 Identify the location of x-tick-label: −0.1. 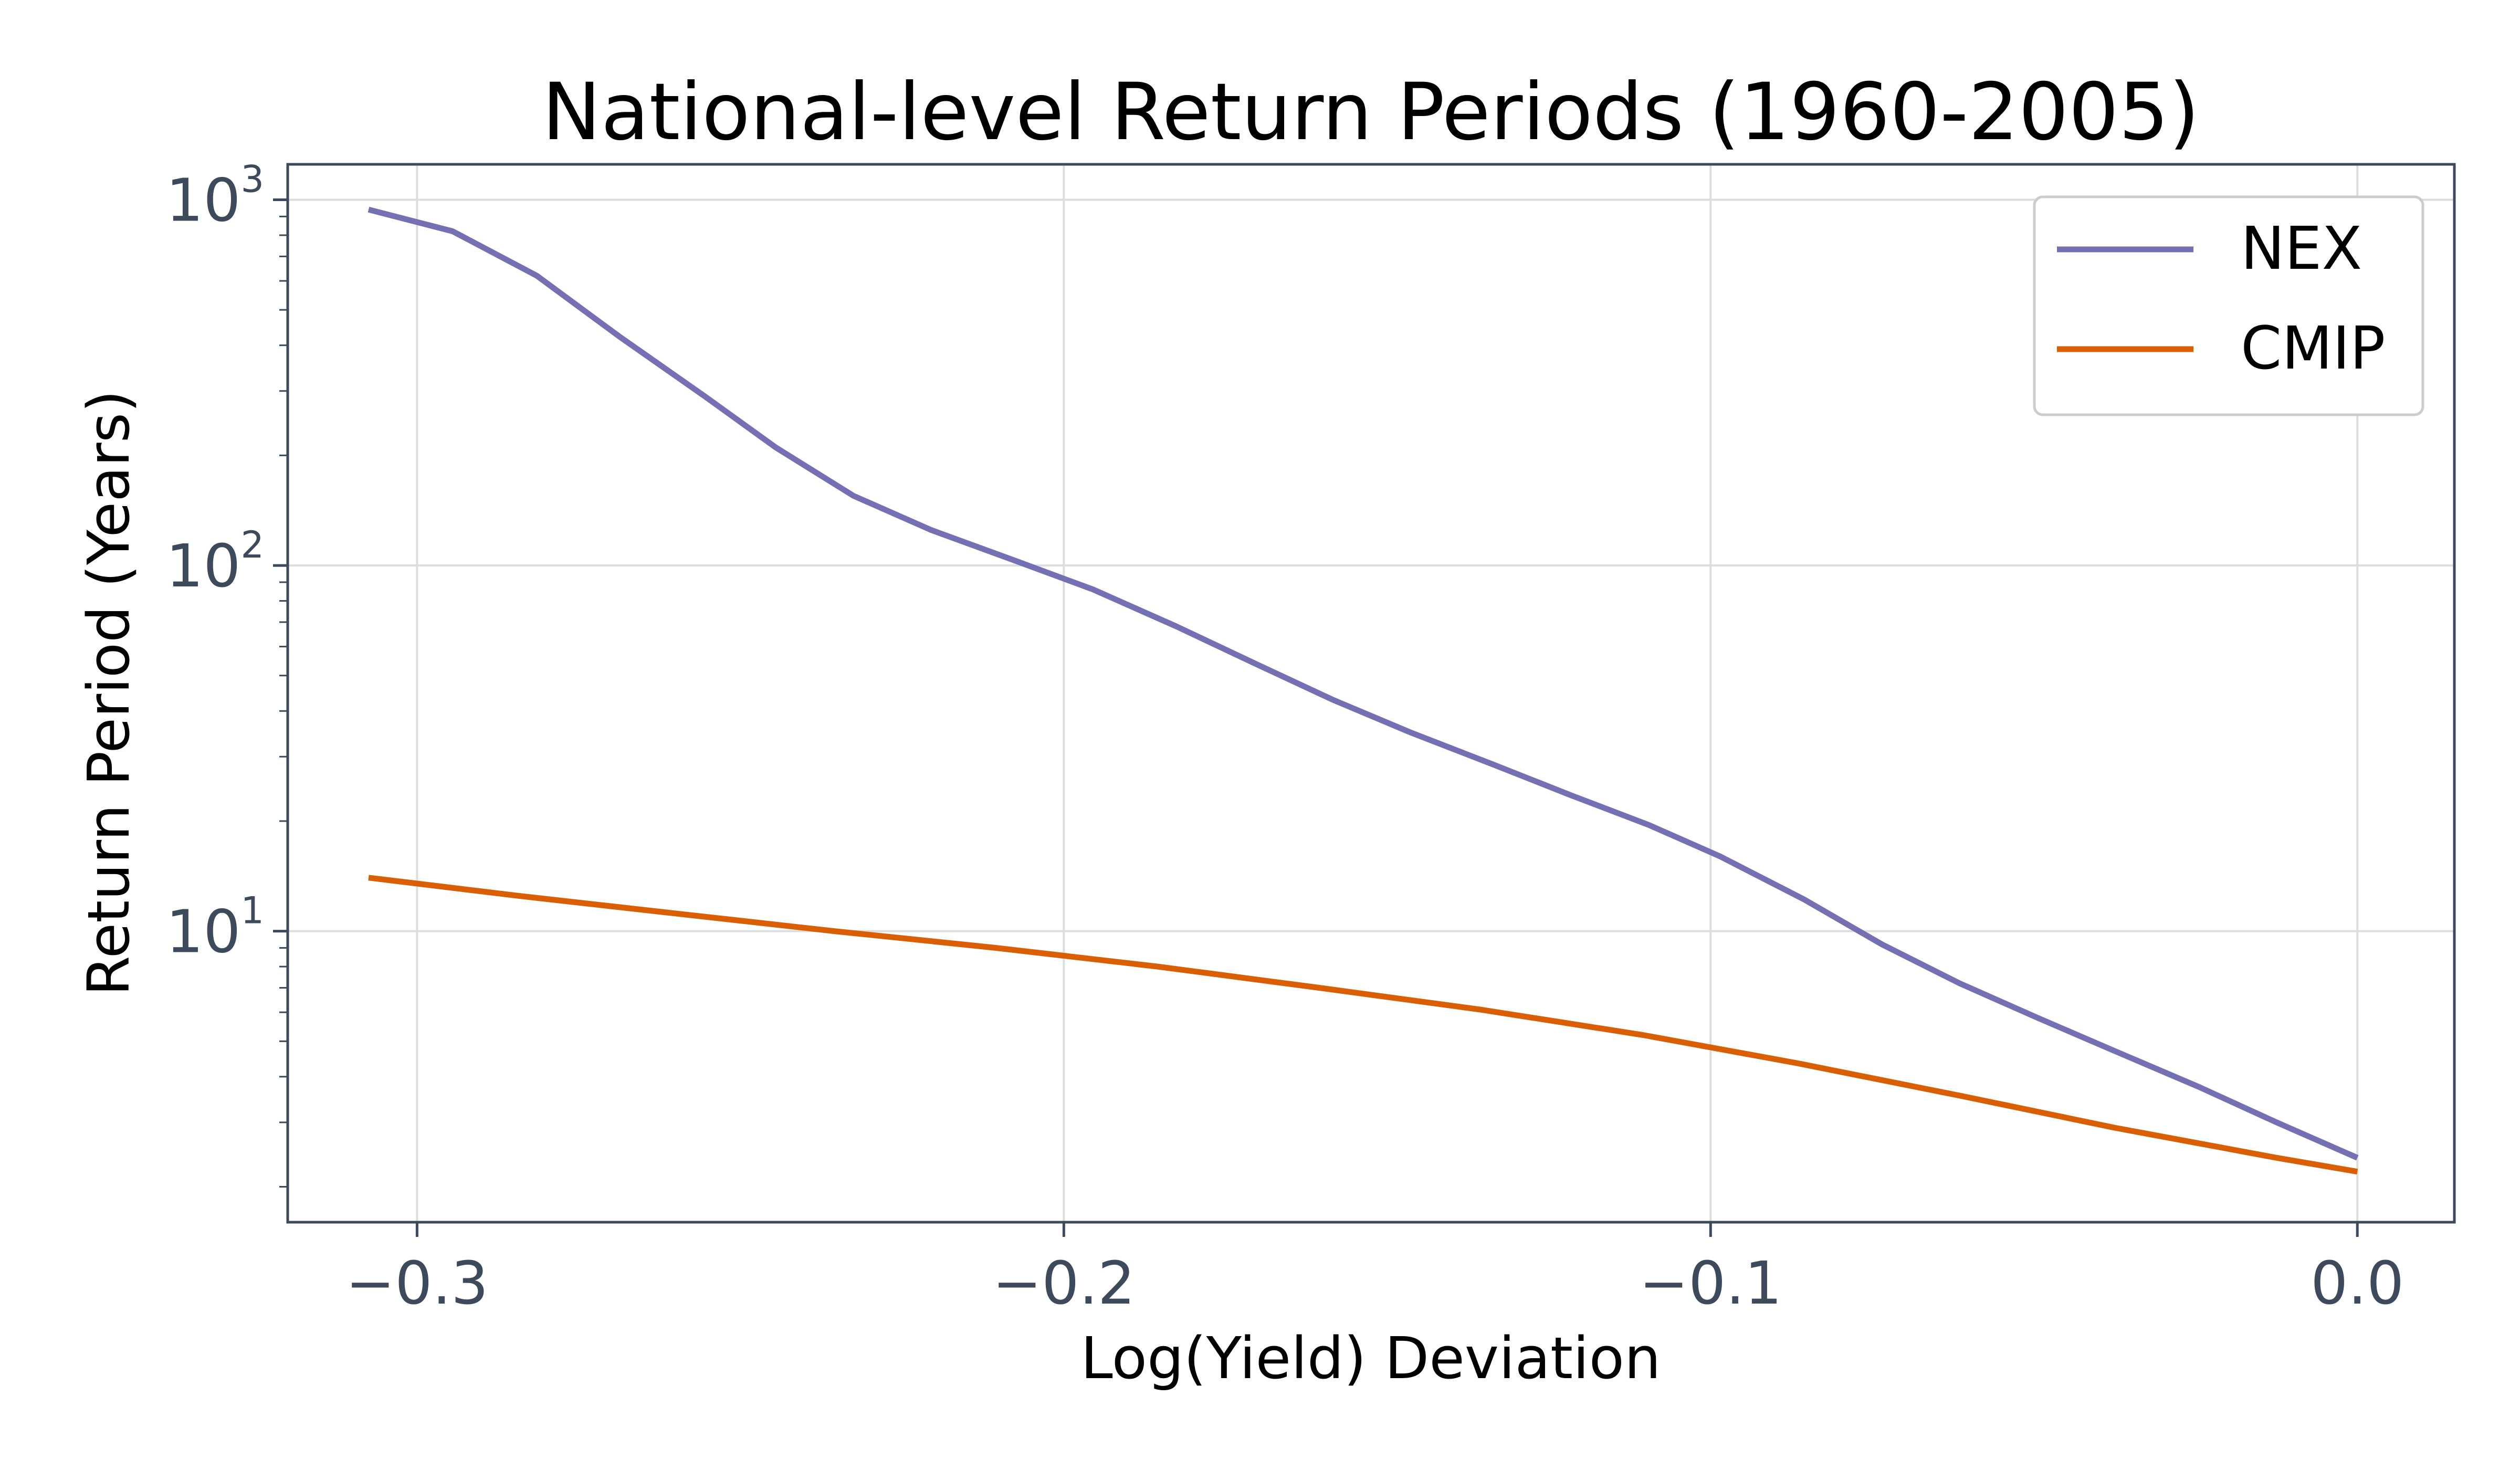
(1710, 1284).